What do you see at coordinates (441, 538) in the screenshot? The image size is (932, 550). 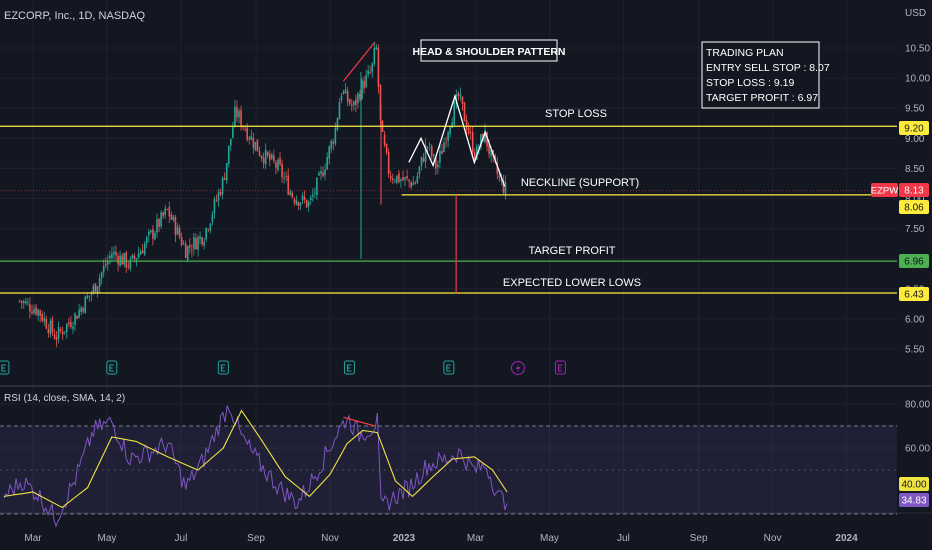 I see `time-axis: Mar May Jul Sep Nov 2023 Mar May Jul Sep Nov 2024` at bounding box center [441, 538].